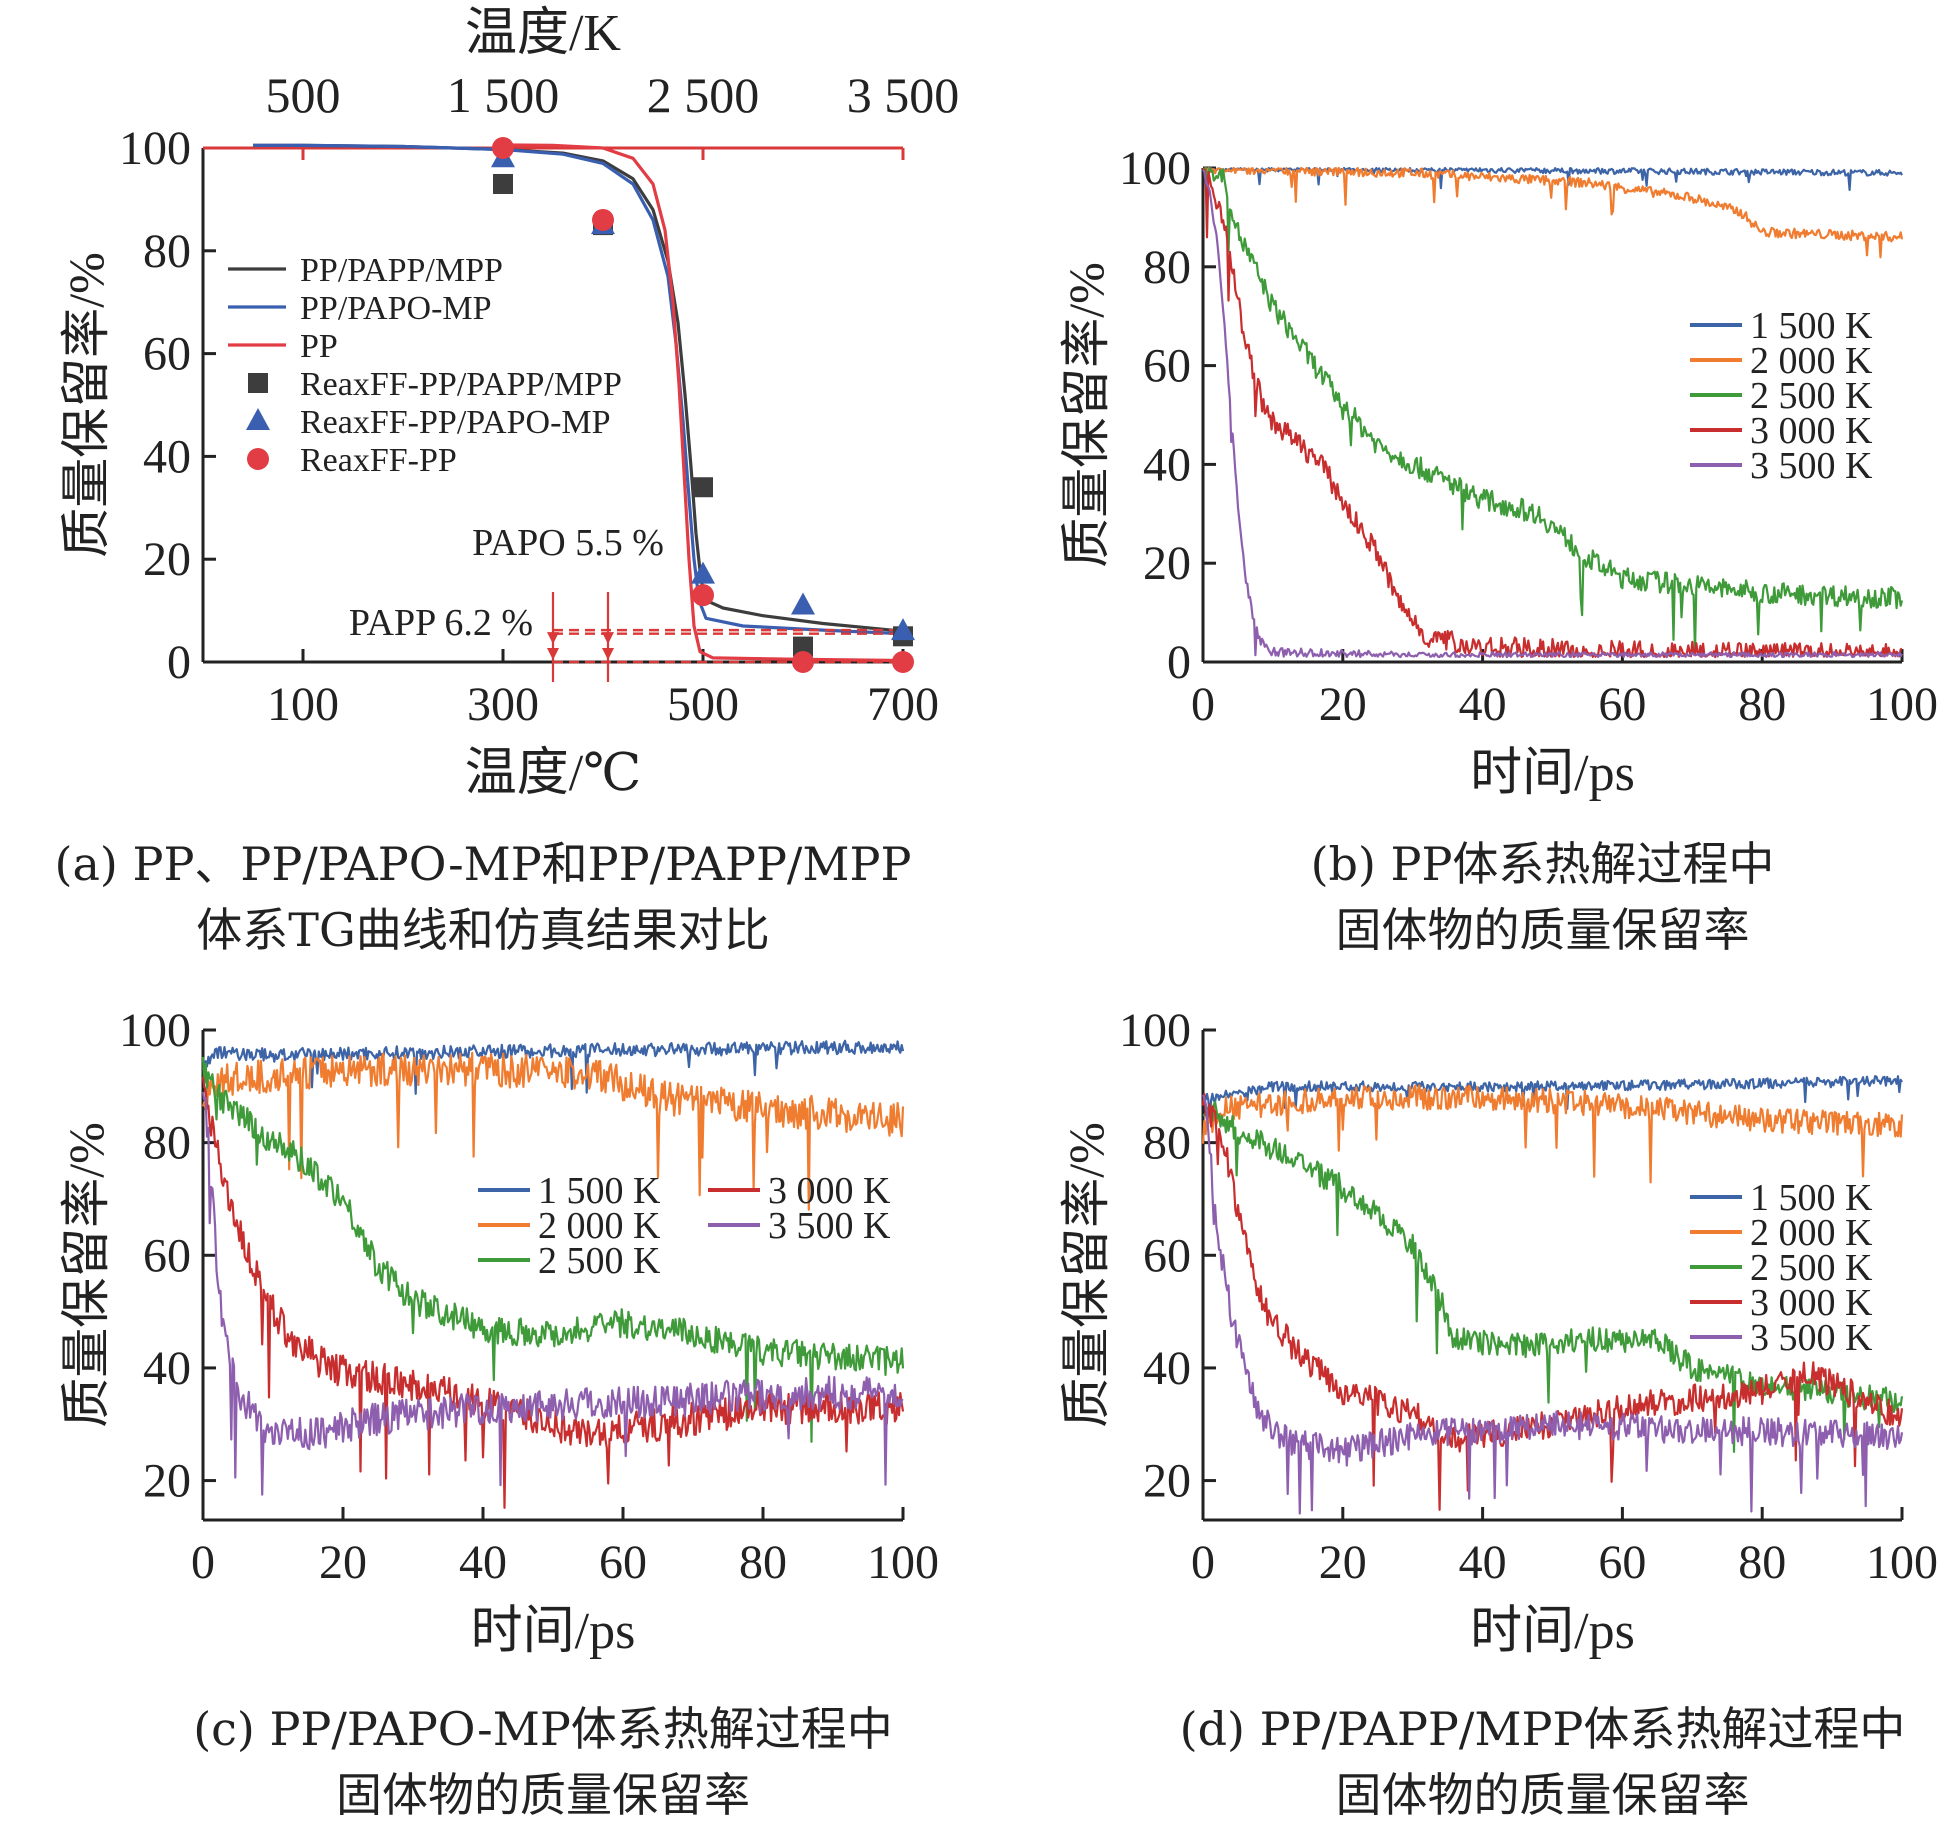  Describe the element at coordinates (1086, 415) in the screenshot. I see `panel-b-y-axis-label: 质量保留率/%` at that location.